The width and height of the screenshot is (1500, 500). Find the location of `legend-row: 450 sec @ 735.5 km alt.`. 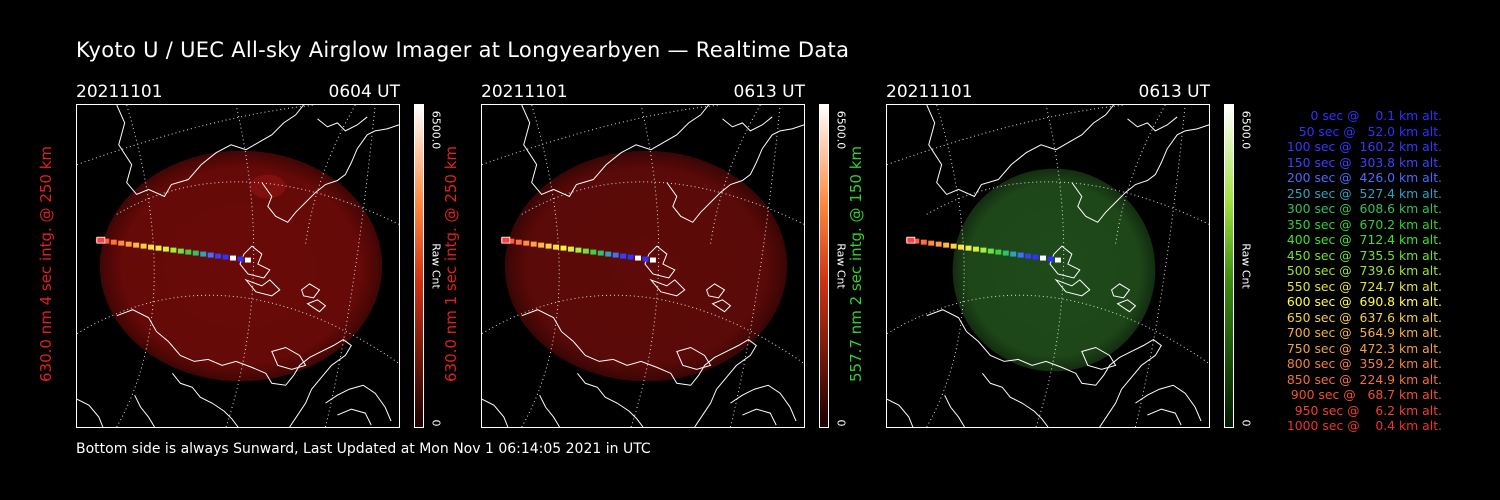

legend-row: 450 sec @ 735.5 km alt. is located at coordinates (1362, 255).